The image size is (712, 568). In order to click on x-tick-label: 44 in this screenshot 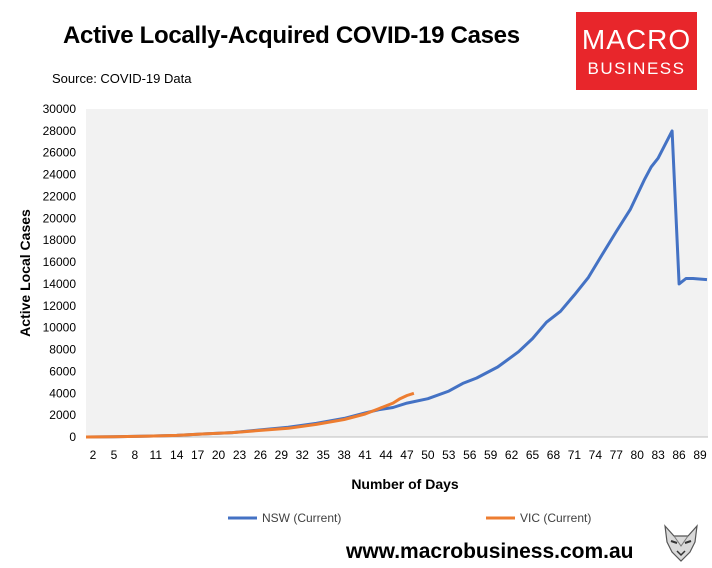, I will do `click(386, 455)`.